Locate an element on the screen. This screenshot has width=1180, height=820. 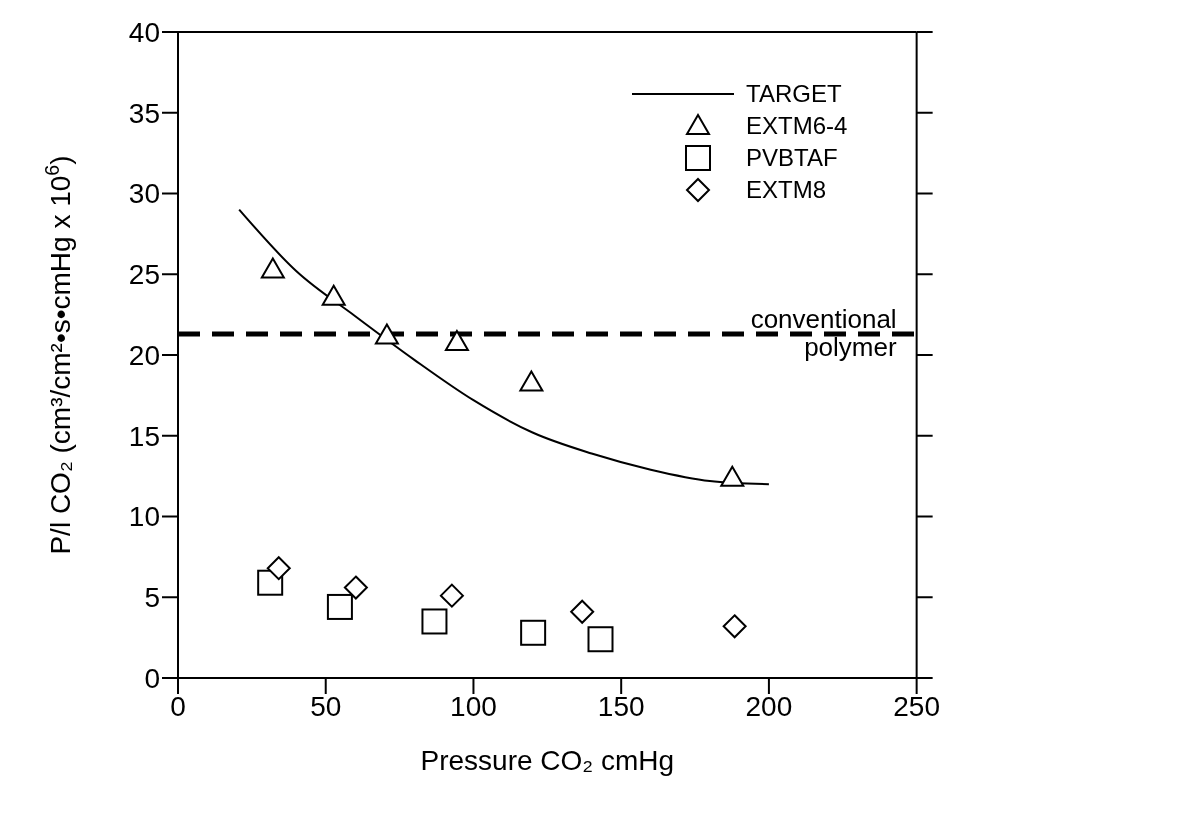
x-tick-label: 150 is located at coordinates (621, 706).